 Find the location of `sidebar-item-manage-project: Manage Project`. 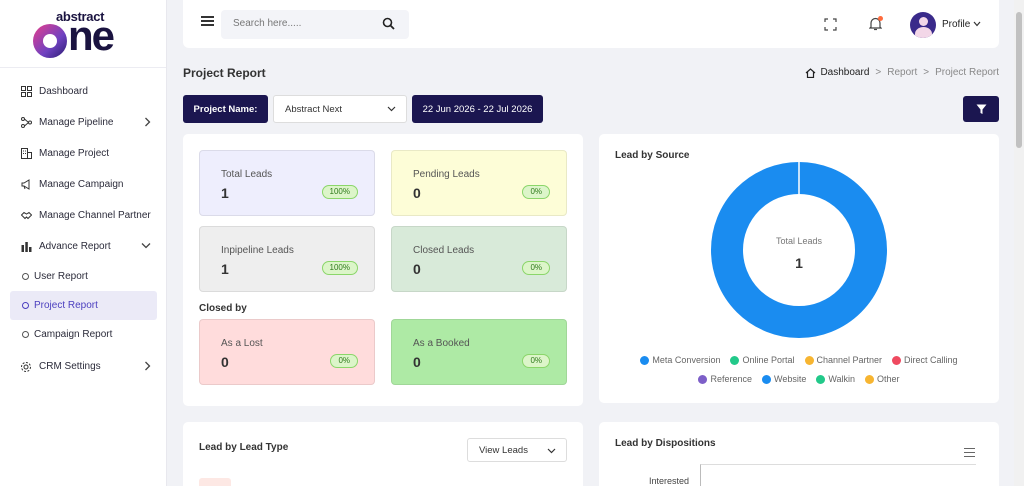

sidebar-item-manage-project: Manage Project is located at coordinates (83, 153).